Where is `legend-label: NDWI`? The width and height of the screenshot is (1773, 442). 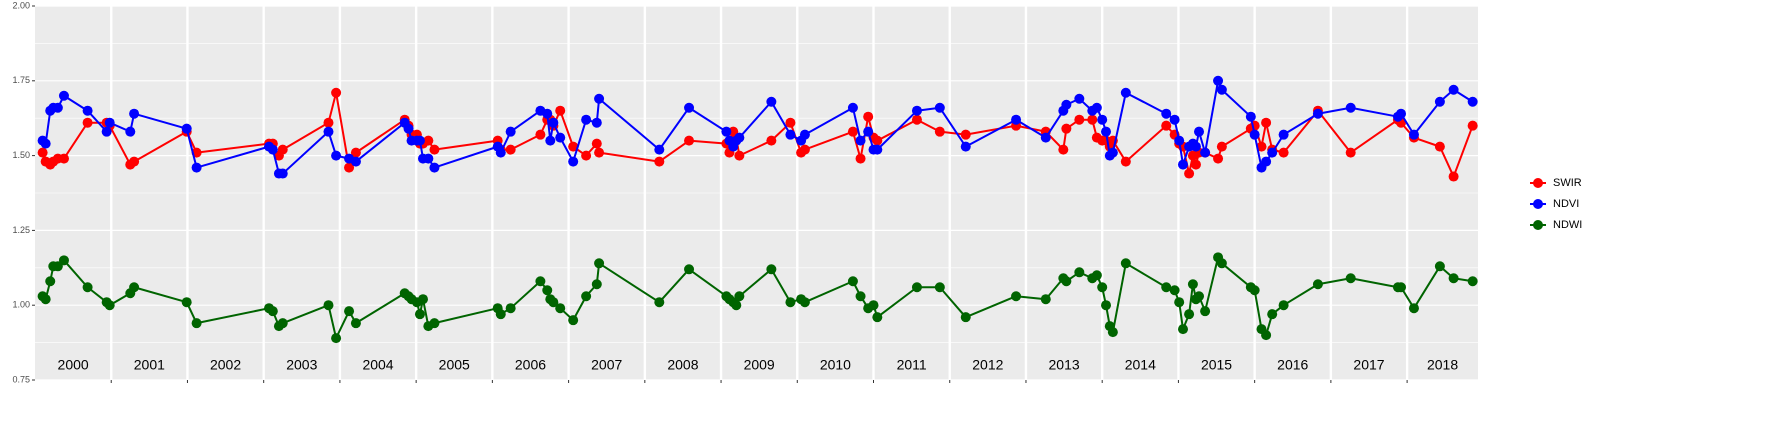
legend-label: NDWI is located at coordinates (1567, 225).